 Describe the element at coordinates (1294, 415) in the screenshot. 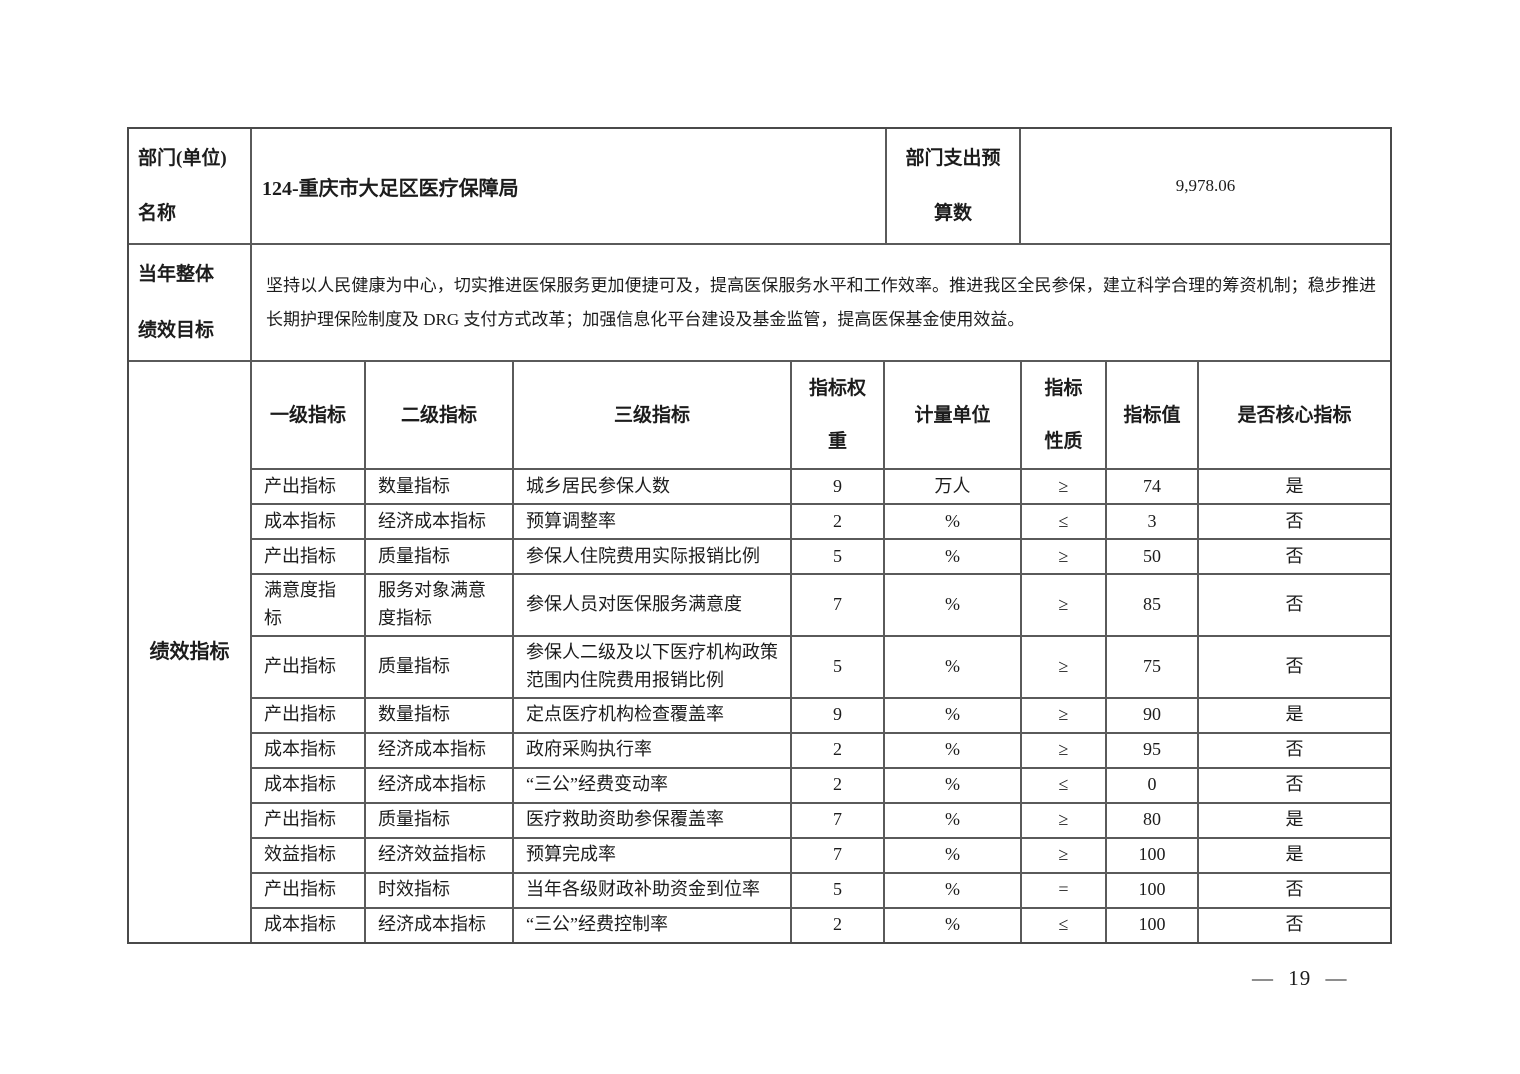

I see `col-header-core: 是否核心指标` at that location.